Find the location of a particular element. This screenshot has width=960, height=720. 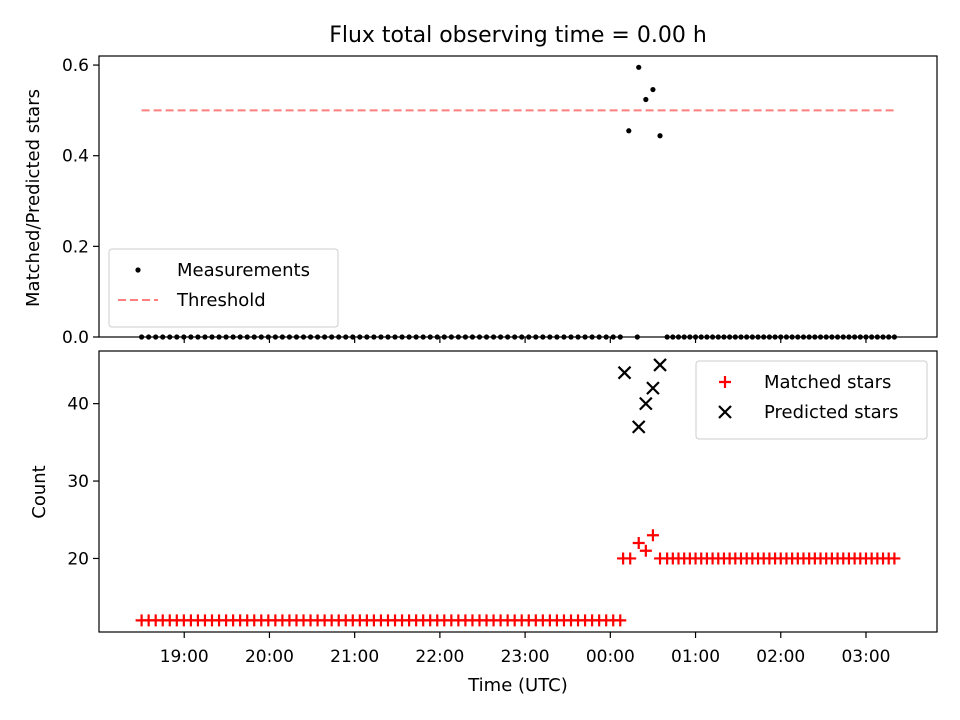

y-tick-label: 0.2 is located at coordinates (75, 247).